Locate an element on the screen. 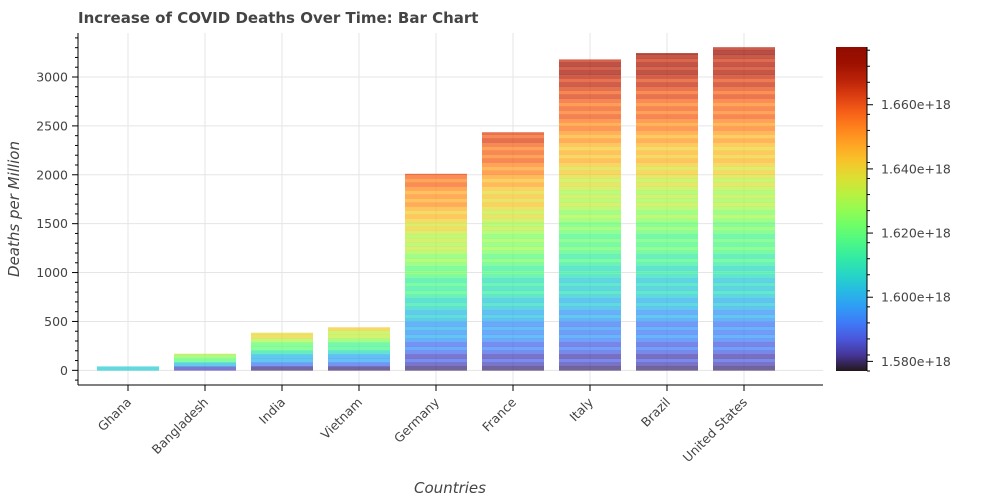 The height and width of the screenshot is (500, 1000). colorbar-tick-label: 1.620e+18 is located at coordinates (916, 233).